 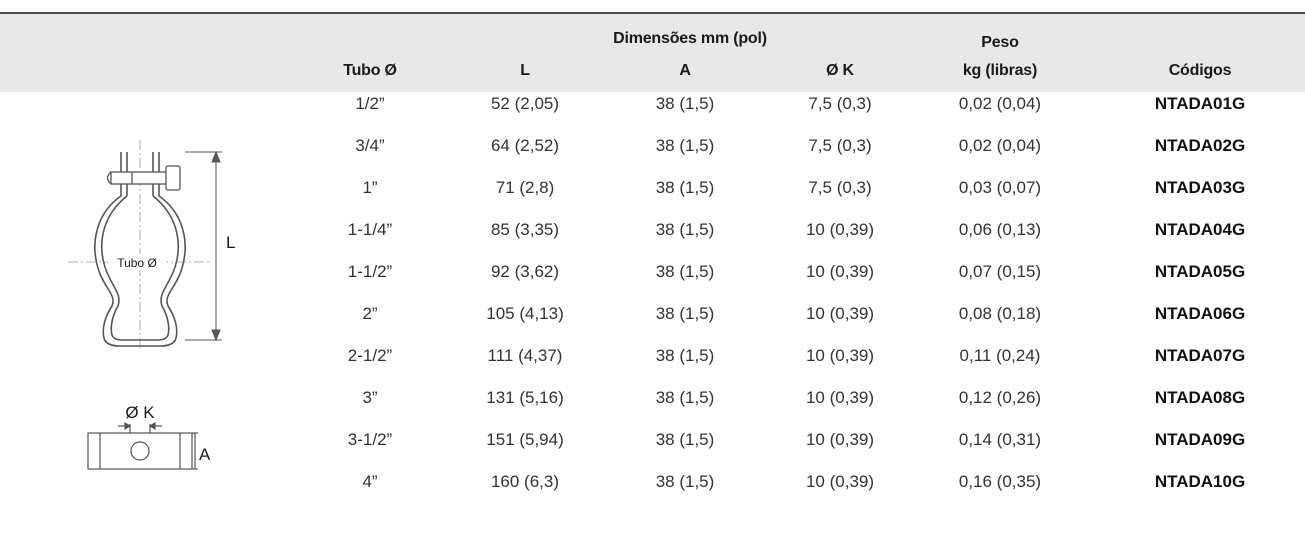 I want to click on cell-code: NTADA05G, so click(x=1200, y=271).